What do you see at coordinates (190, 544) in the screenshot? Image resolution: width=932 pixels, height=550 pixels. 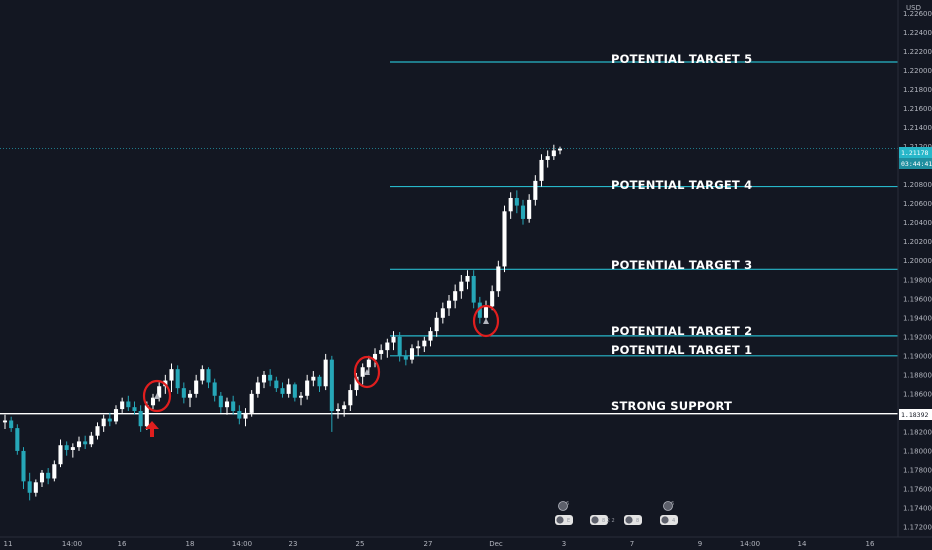 I see `time-tick-label: 18` at bounding box center [190, 544].